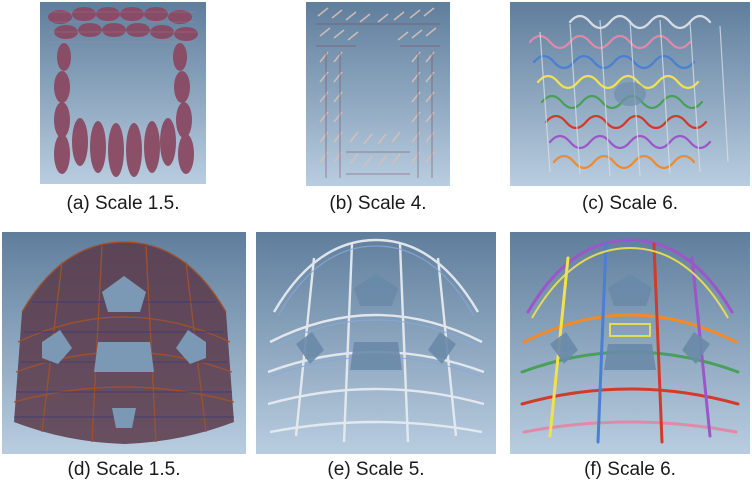 This screenshot has height=488, width=752. Describe the element at coordinates (376, 469) in the screenshot. I see `panel-e-caption: (e) Scale 5.` at that location.